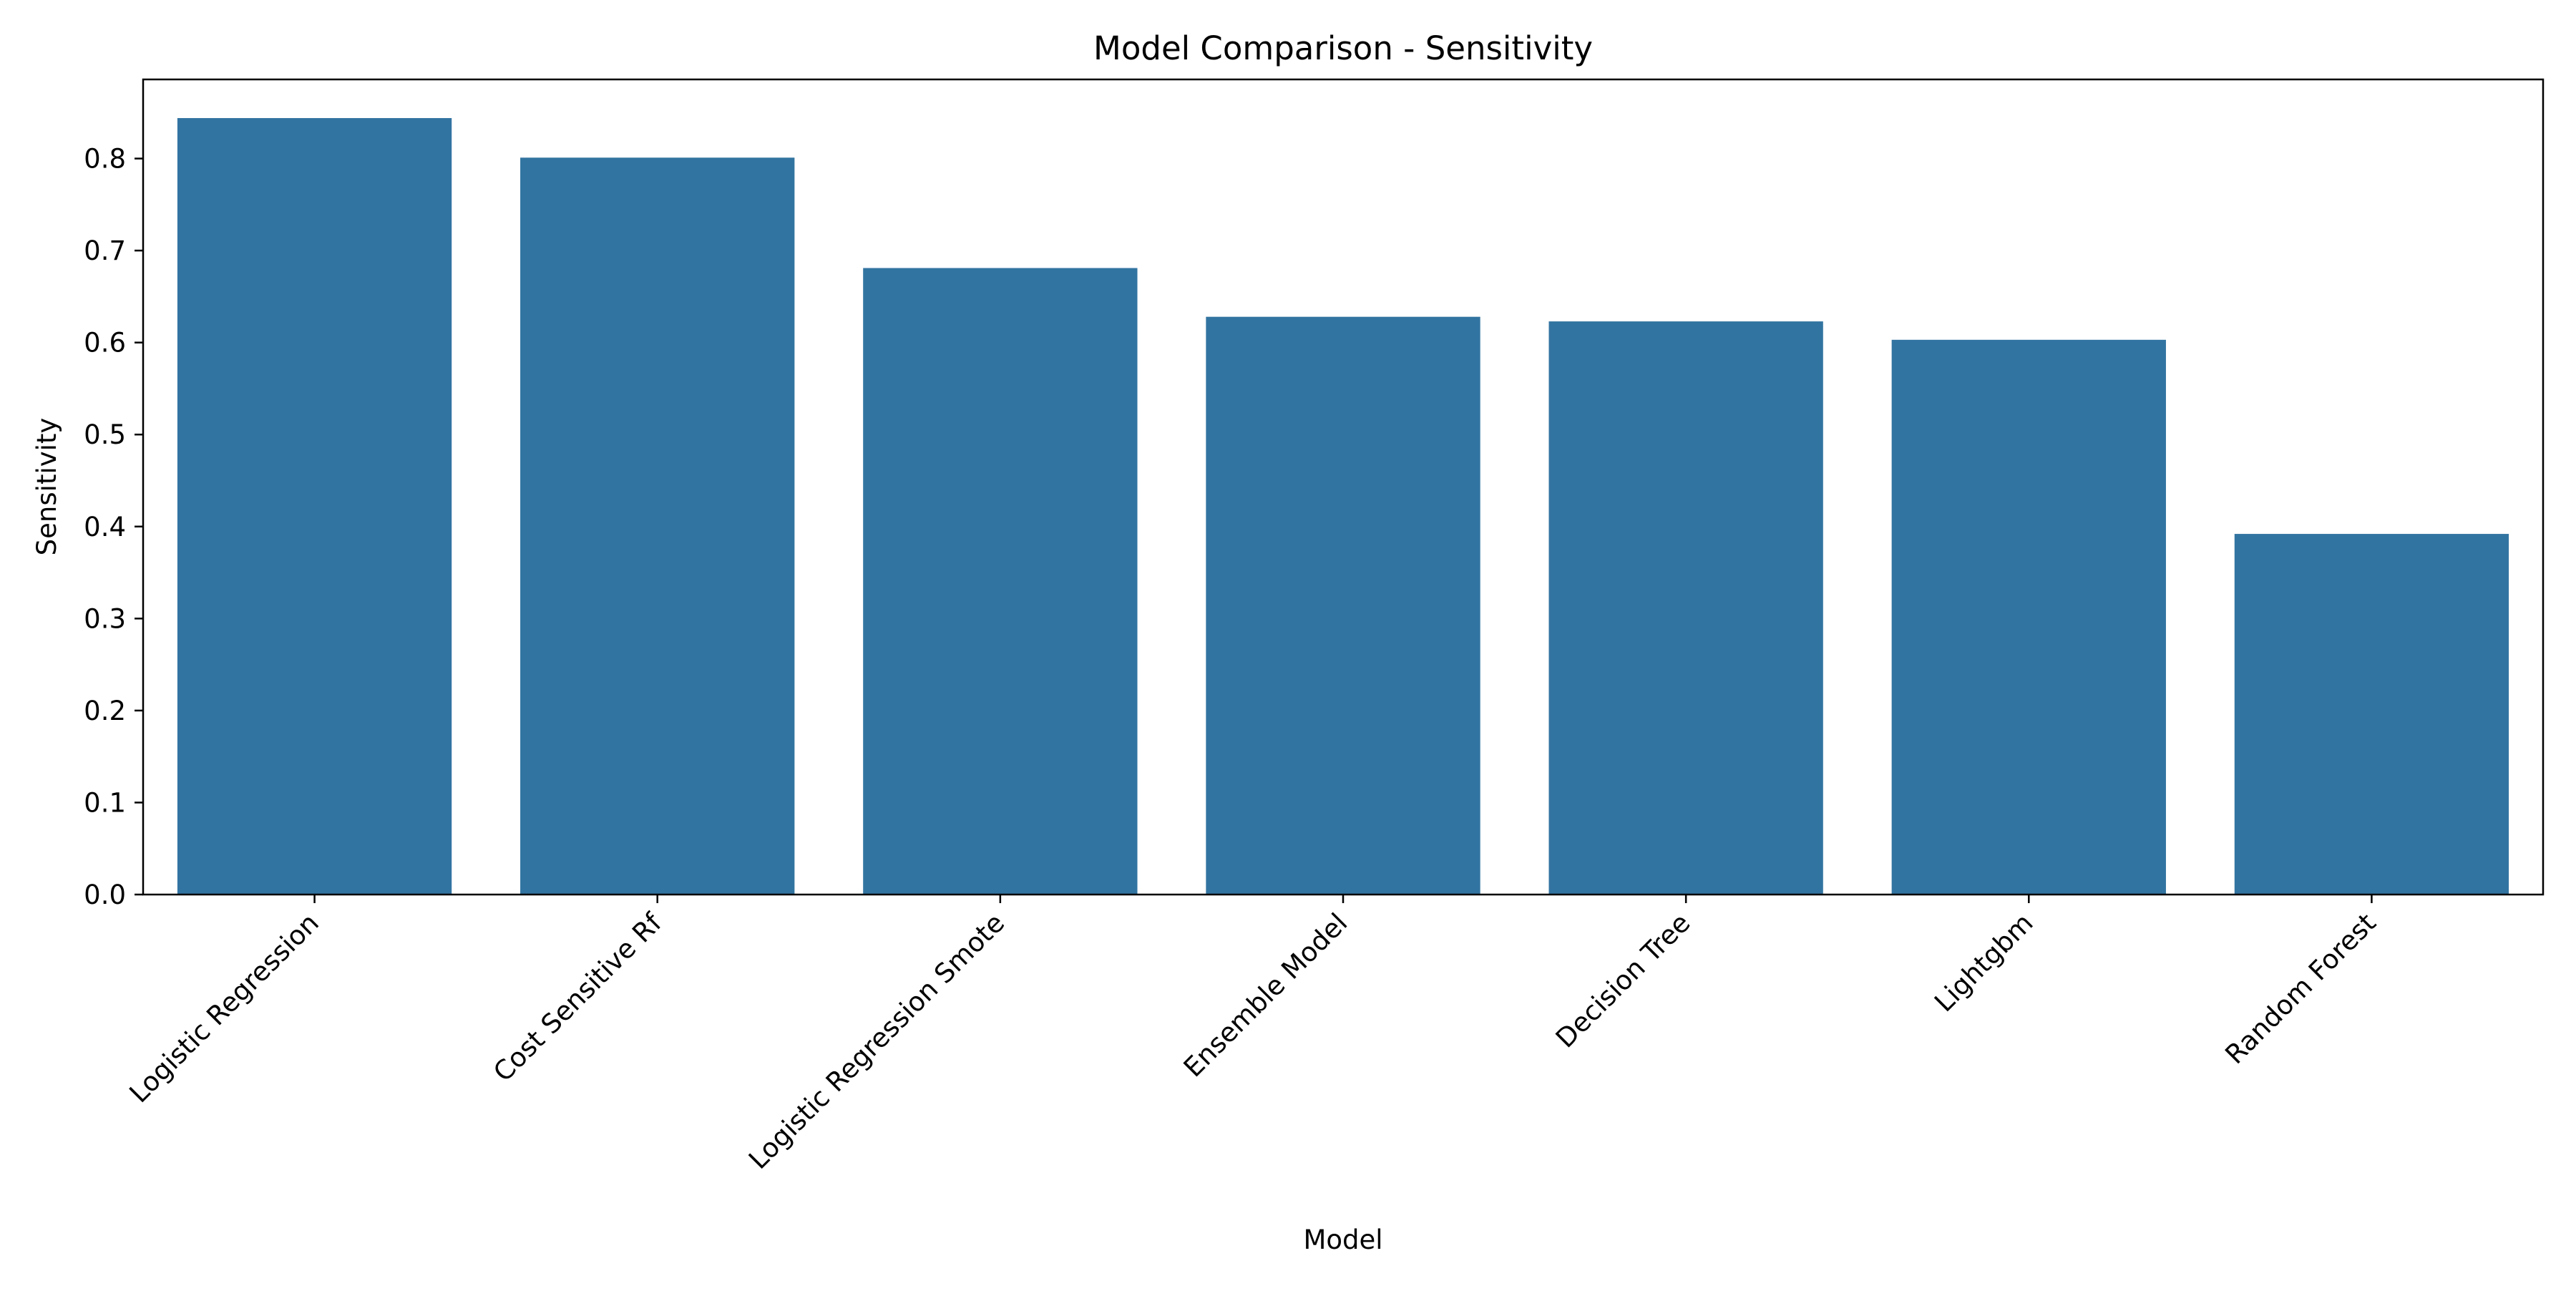 This screenshot has height=1291, width=2576. What do you see at coordinates (1623, 980) in the screenshot?
I see `x-tick-label: Decision Tree` at bounding box center [1623, 980].